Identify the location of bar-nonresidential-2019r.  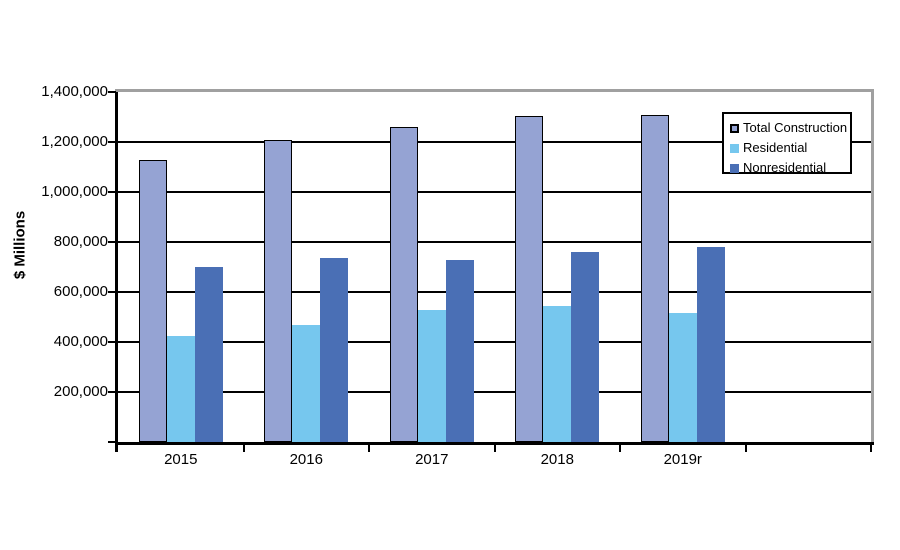
(710, 344).